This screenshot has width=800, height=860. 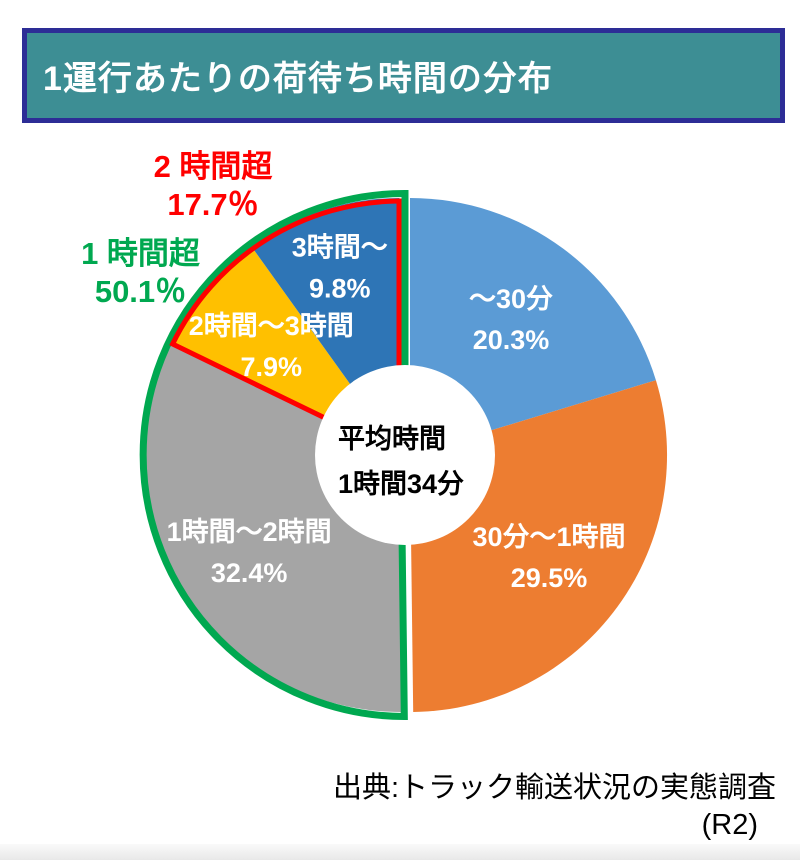 I want to click on slice-label-0: ～30分 20.3%, so click(x=511, y=319).